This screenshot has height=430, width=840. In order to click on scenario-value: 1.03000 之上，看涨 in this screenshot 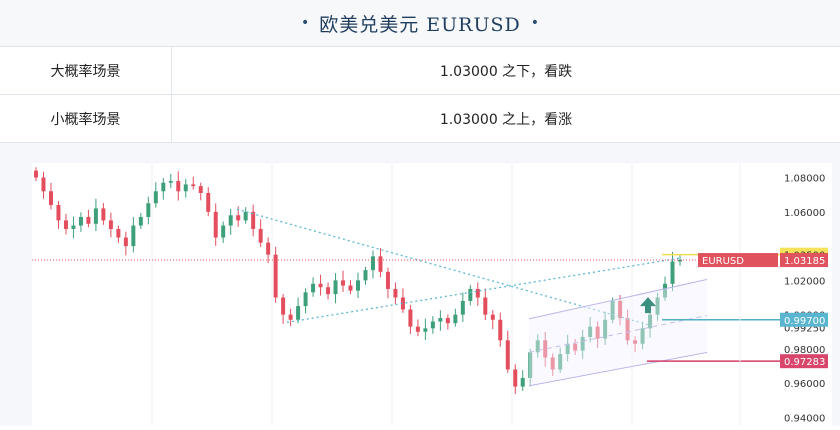, I will do `click(506, 119)`.